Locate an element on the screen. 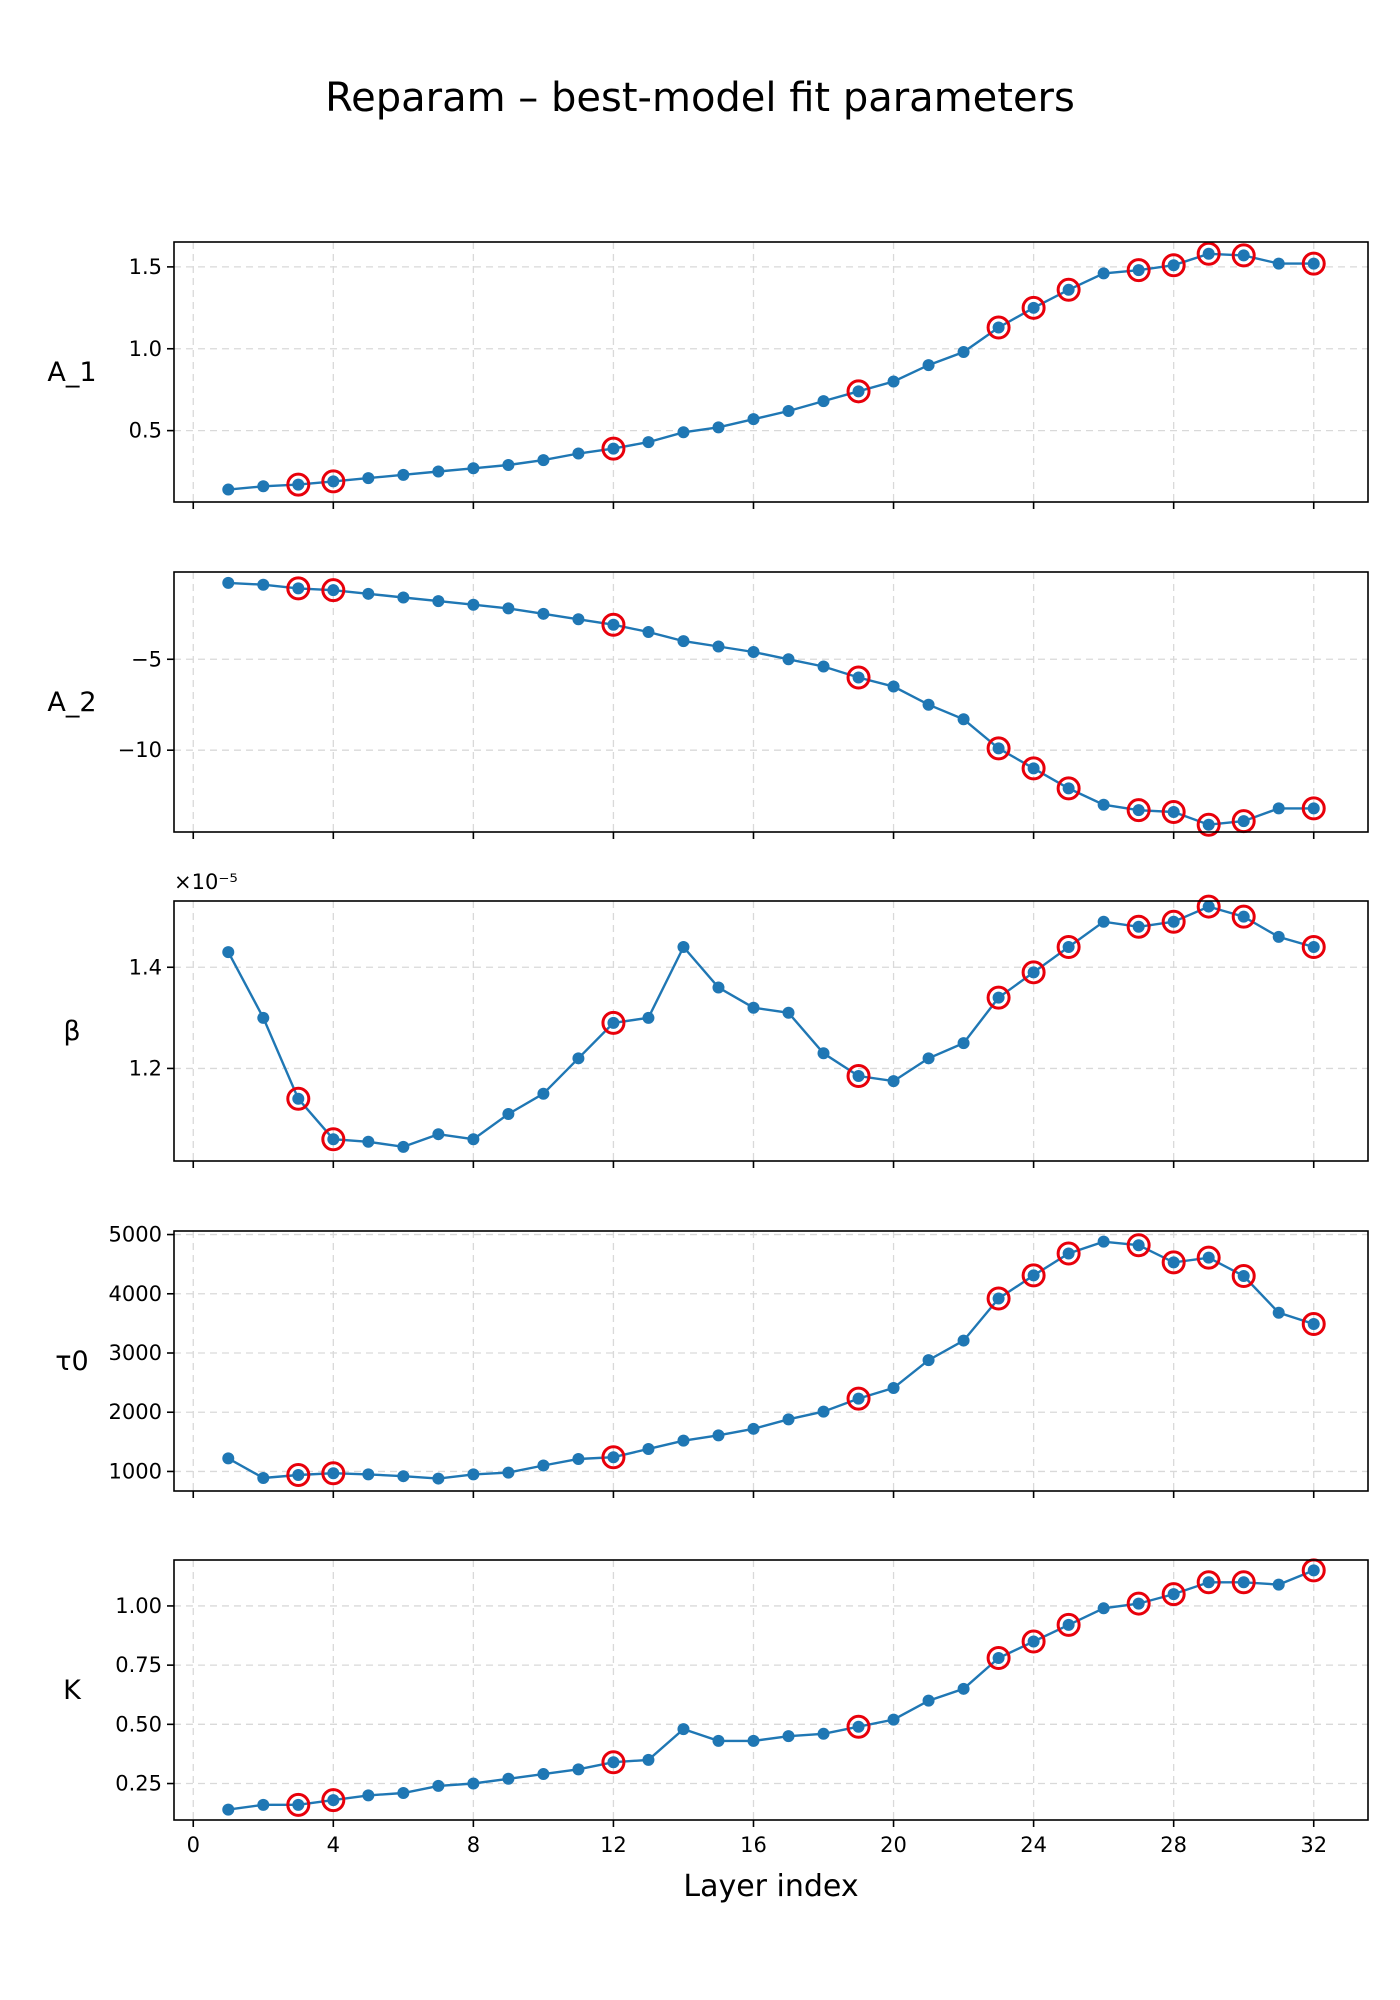 The image size is (1400, 2000). y-tick-label: −5 is located at coordinates (146, 659).